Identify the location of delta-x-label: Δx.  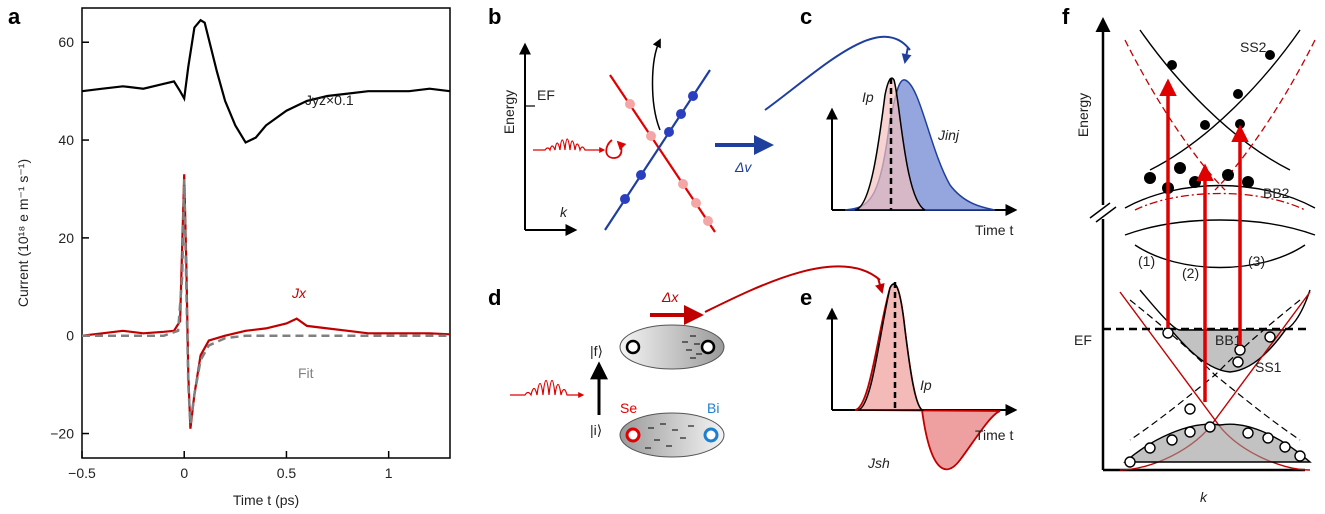
(670, 297).